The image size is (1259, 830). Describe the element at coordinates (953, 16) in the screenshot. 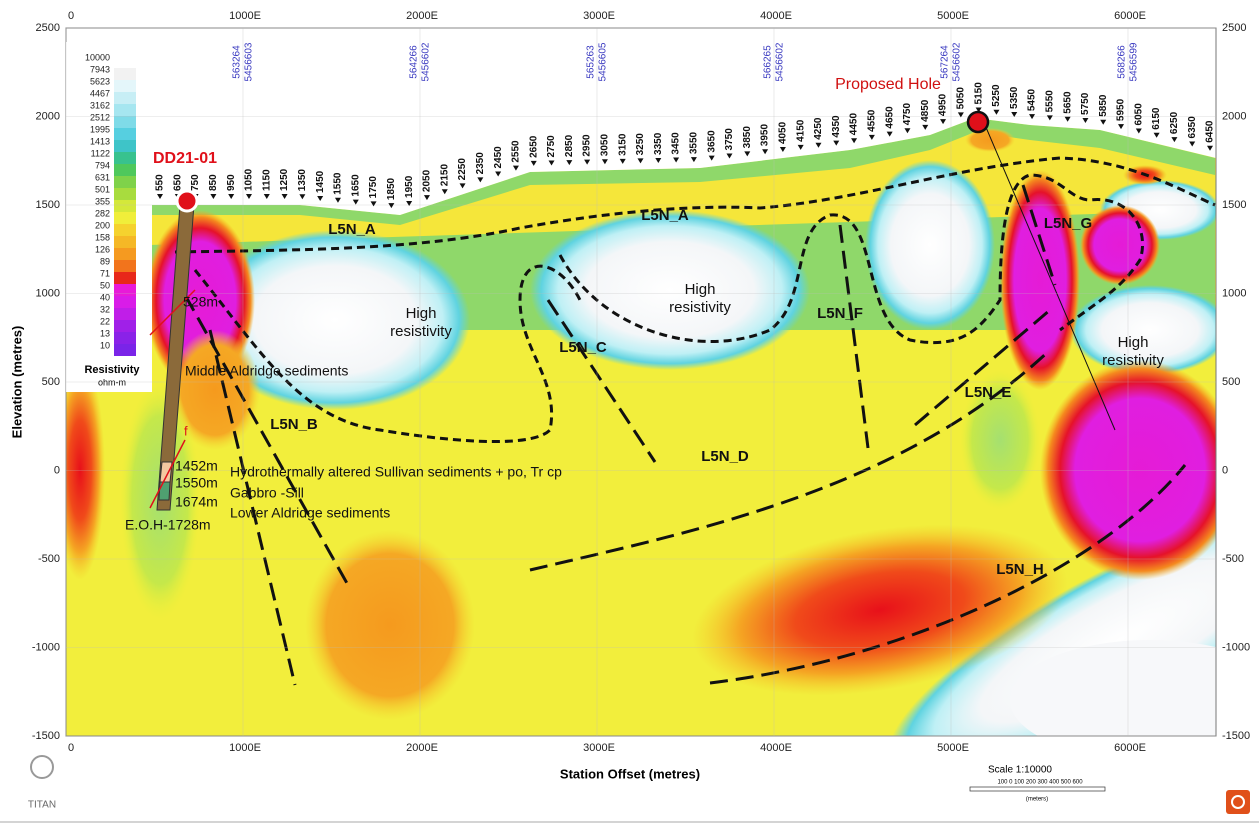

I see `x-tick-label: 5000E` at that location.